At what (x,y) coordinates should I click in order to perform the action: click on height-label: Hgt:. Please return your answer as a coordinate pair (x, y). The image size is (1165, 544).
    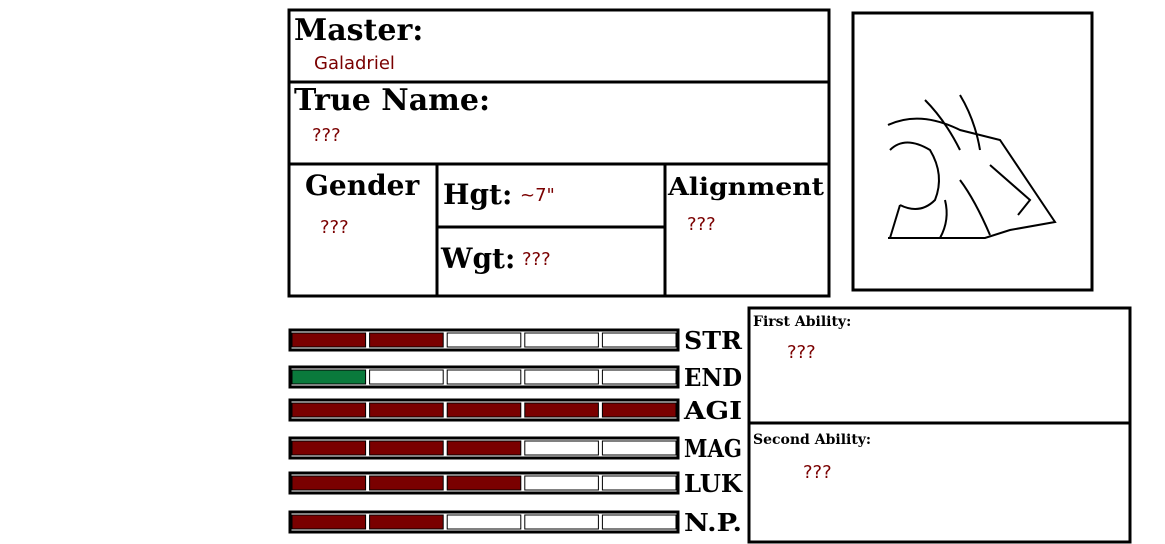
    Looking at the image, I should click on (477, 194).